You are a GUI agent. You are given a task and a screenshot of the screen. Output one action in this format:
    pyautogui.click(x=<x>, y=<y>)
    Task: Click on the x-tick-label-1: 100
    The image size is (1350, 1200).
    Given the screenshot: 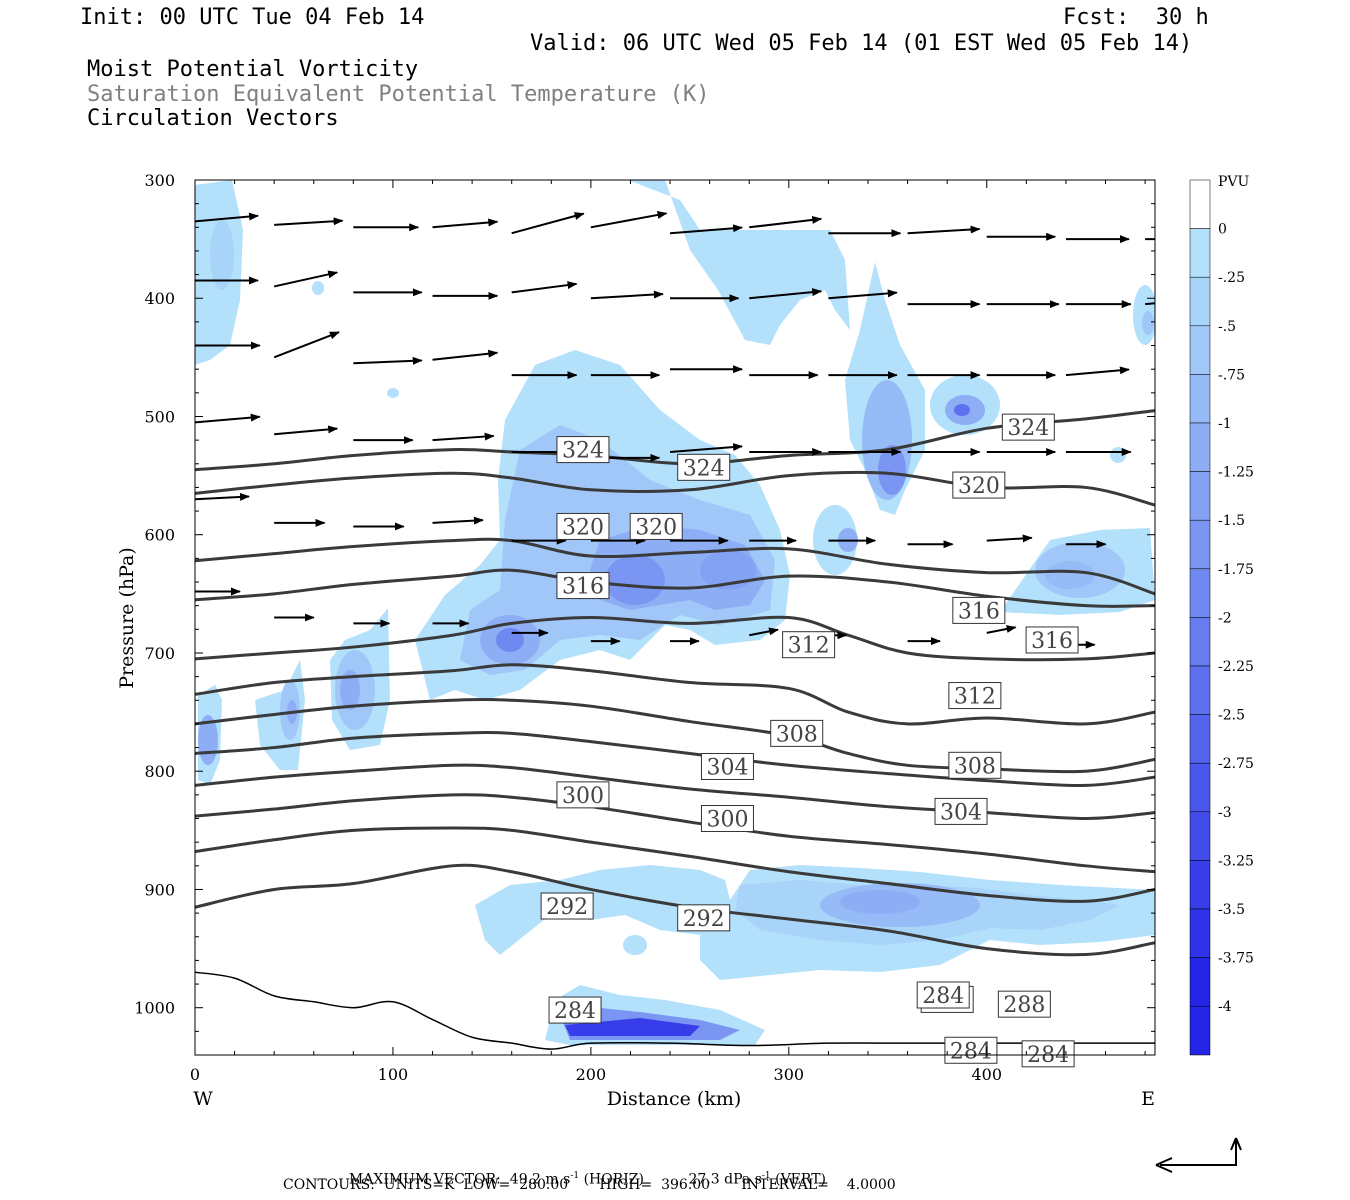 What is the action you would take?
    pyautogui.click(x=393, y=1074)
    